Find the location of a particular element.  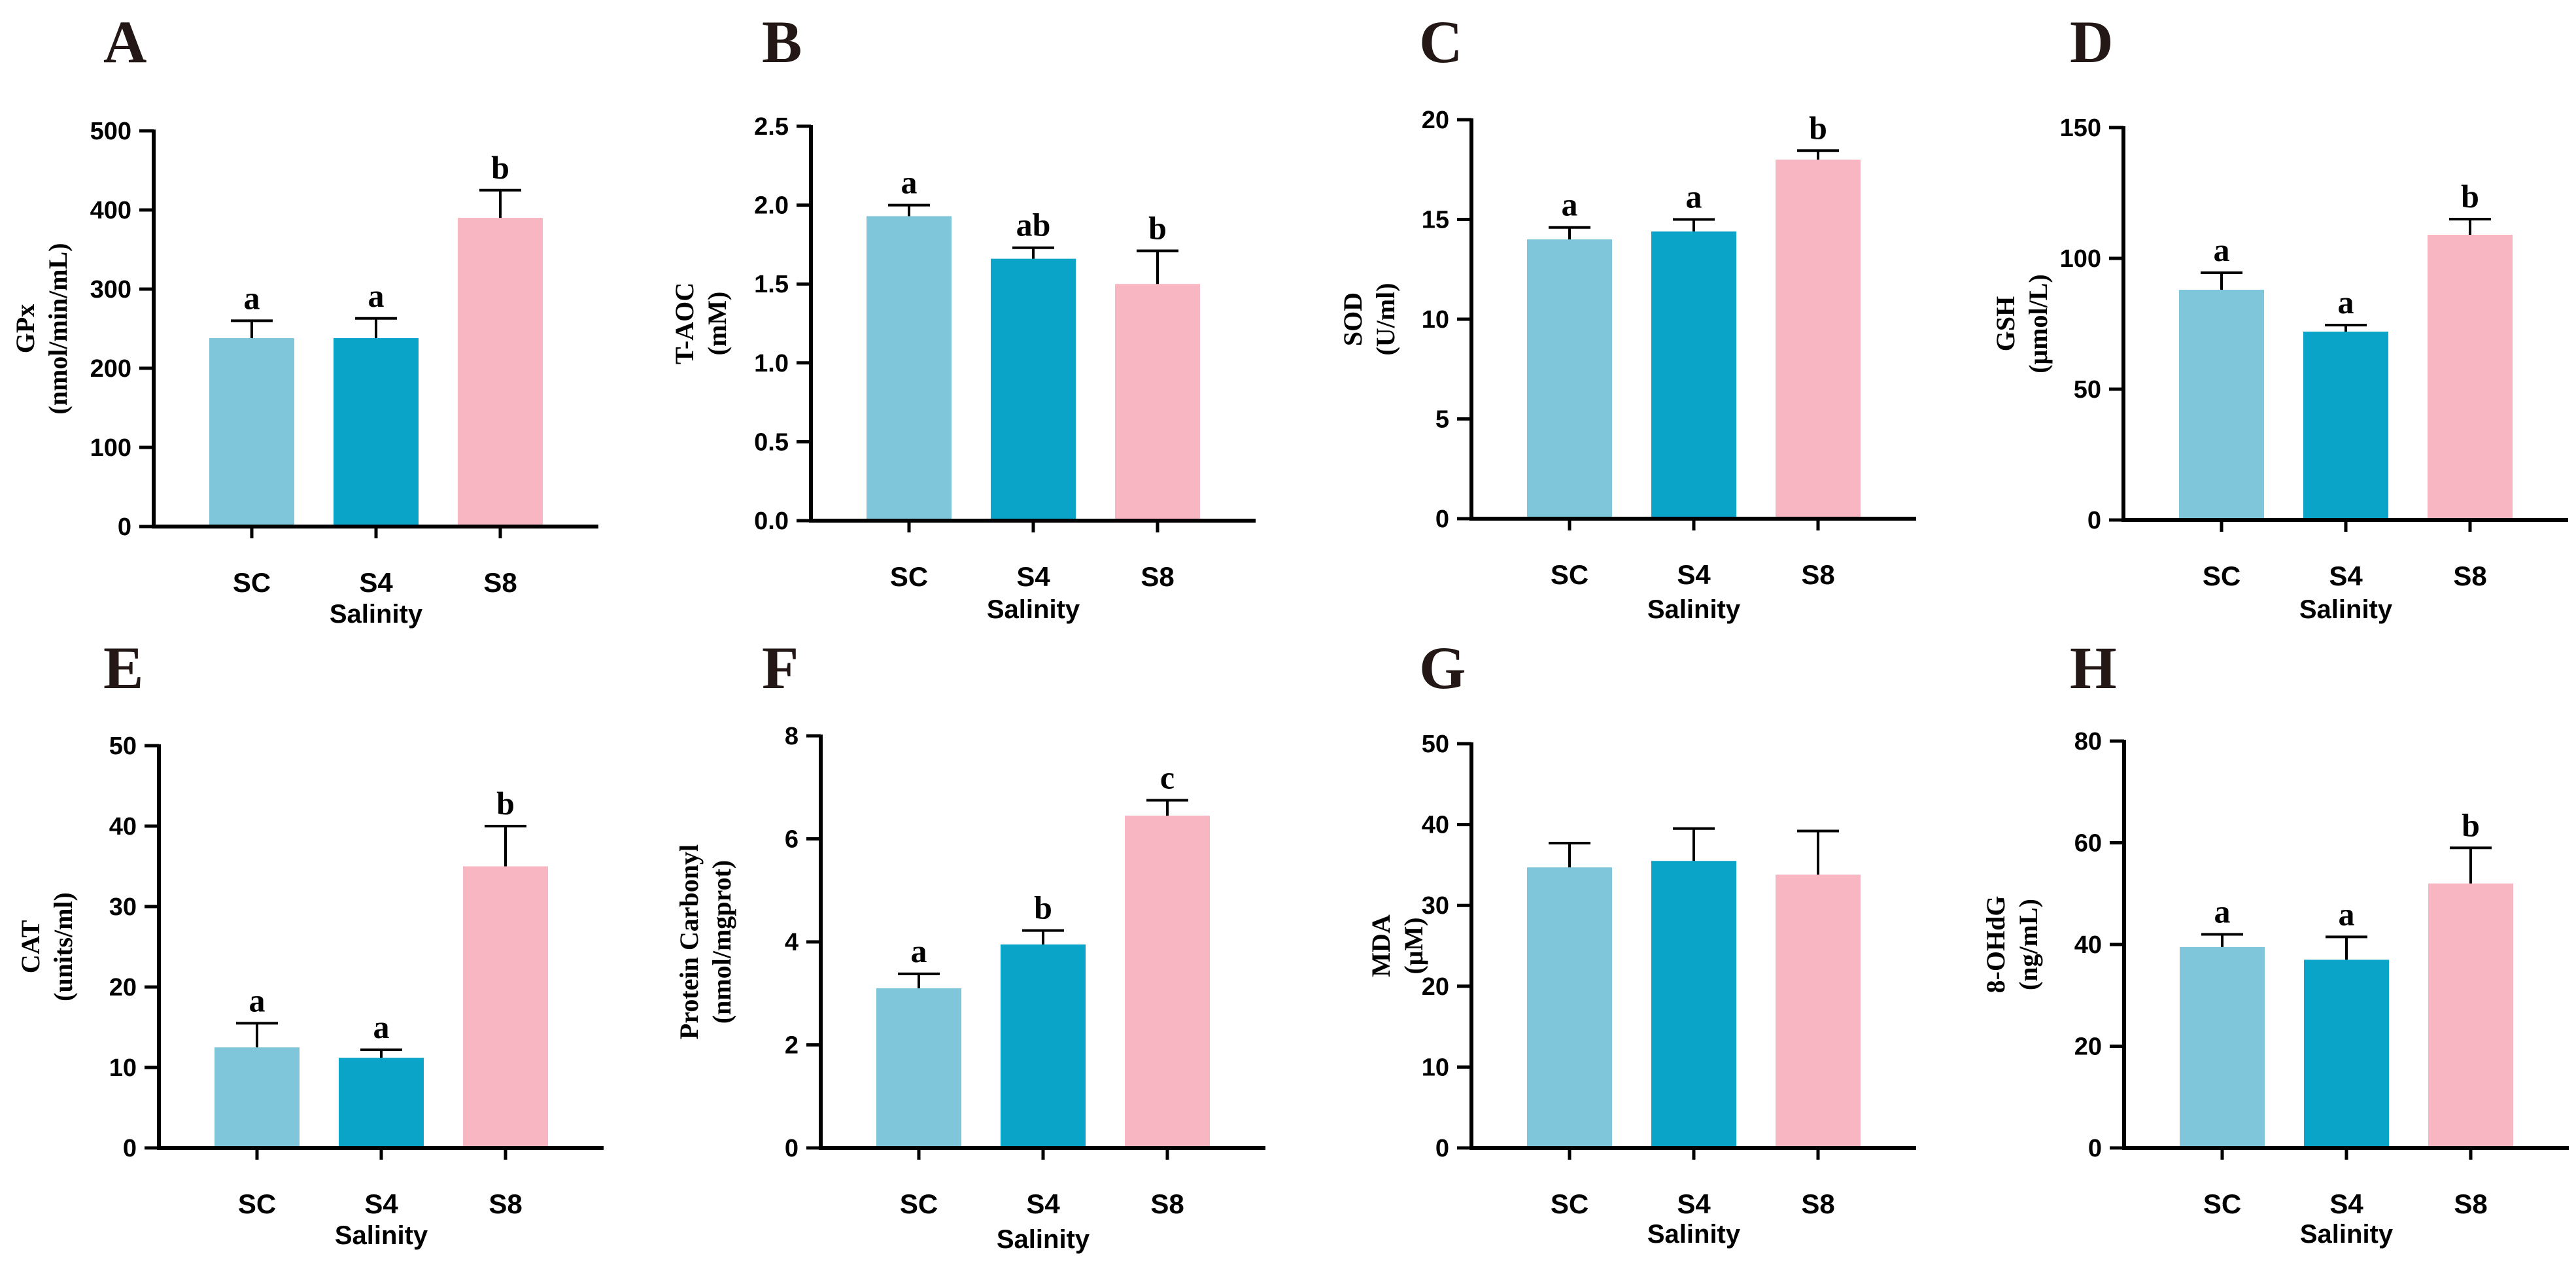

y-tick-label: 5 is located at coordinates (1442, 420).